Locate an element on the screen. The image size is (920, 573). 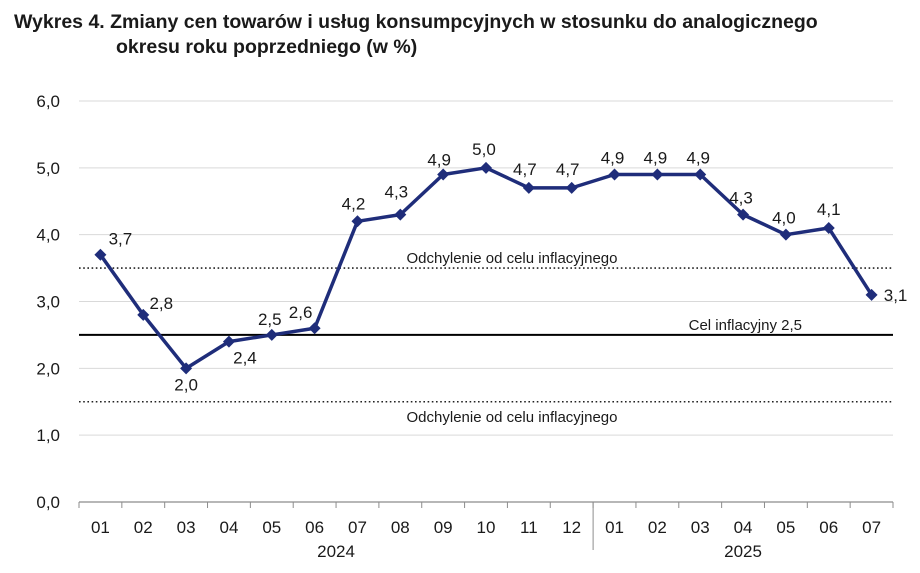
y-tick-label: 1,0 is located at coordinates (48, 435).